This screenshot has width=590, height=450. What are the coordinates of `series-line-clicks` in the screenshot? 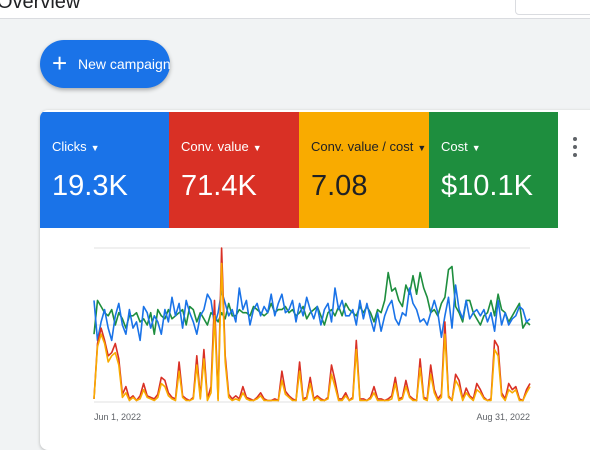 It's located at (312, 313).